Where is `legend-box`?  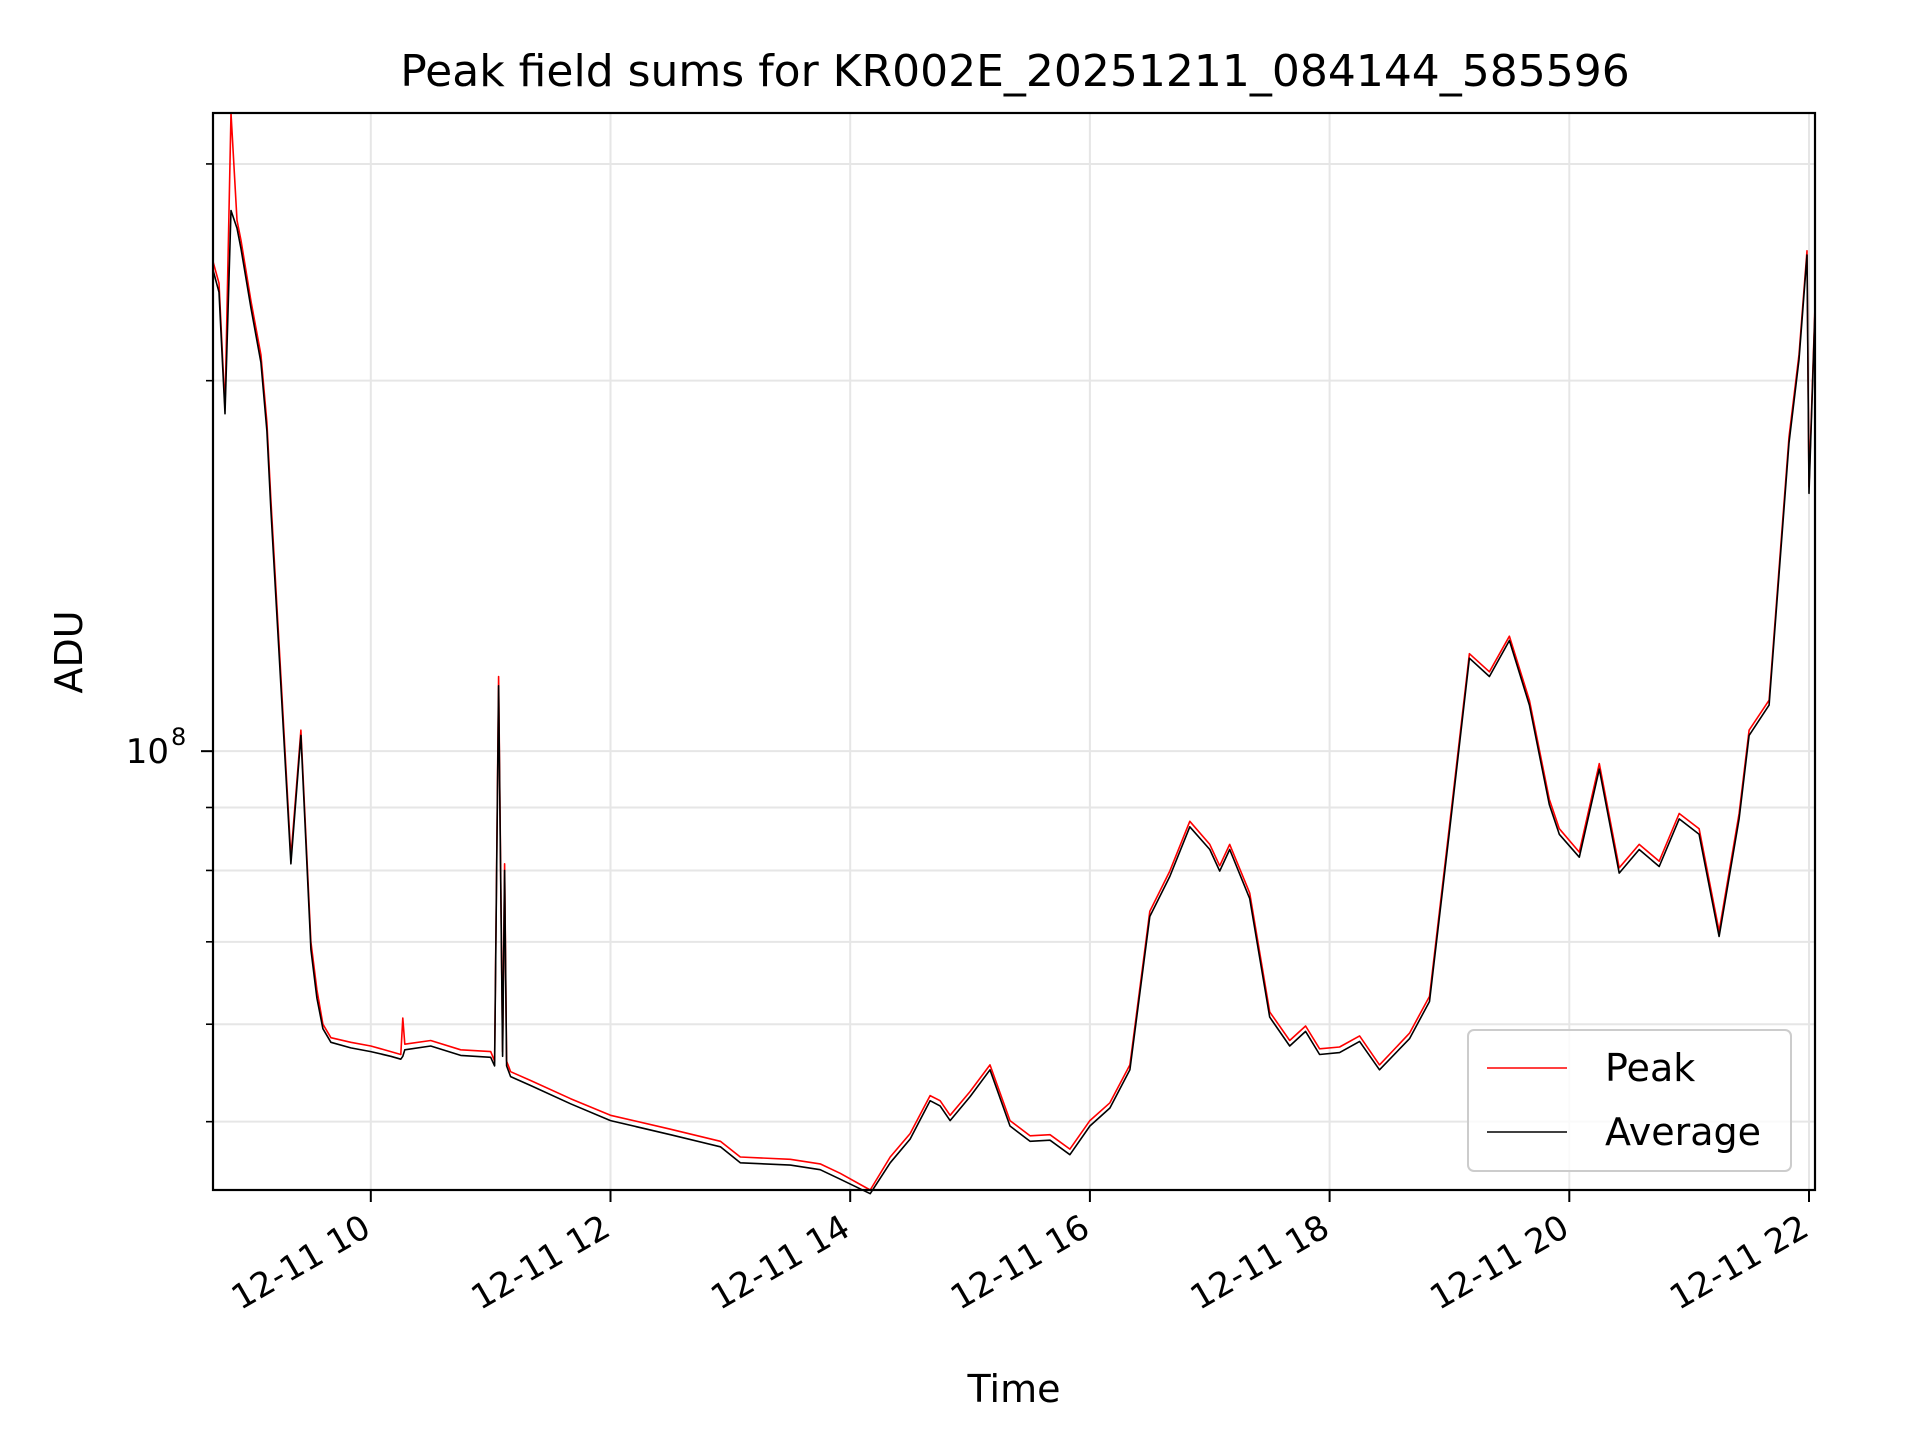 legend-box is located at coordinates (1629, 1100).